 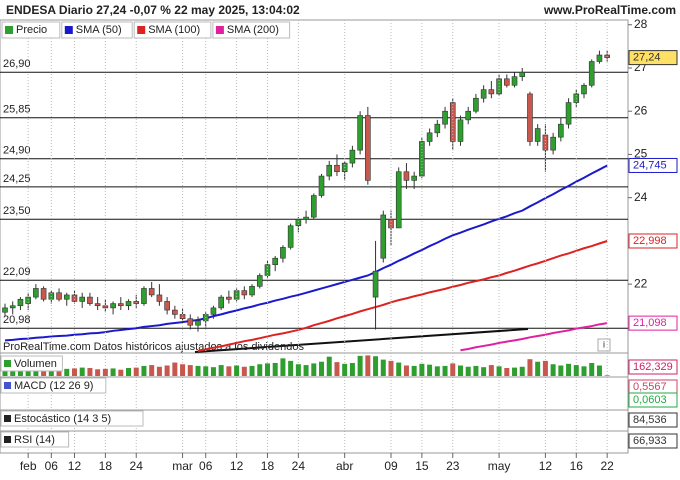 What do you see at coordinates (402, 296) in the screenshot?
I see `sma-line` at bounding box center [402, 296].